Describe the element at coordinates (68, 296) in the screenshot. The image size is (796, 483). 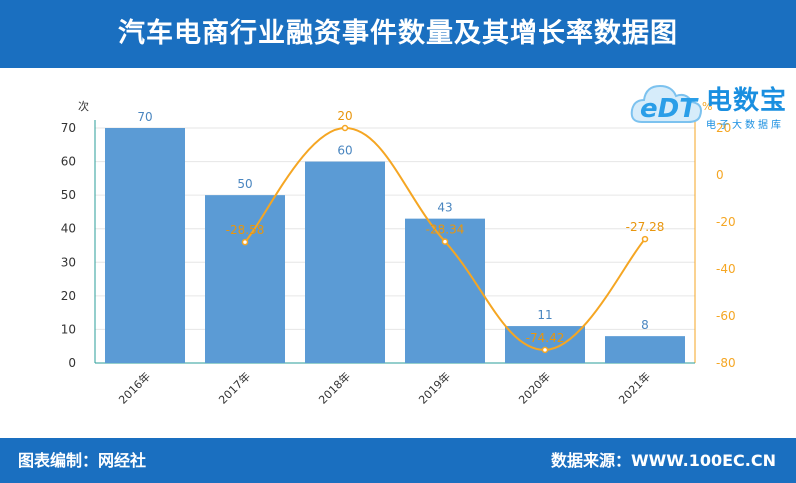
I see `y-left-tick-label: 20` at that location.